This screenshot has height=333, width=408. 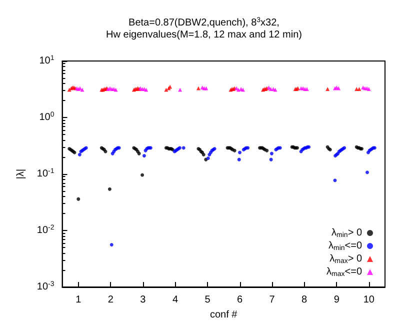 What do you see at coordinates (111, 300) in the screenshot?
I see `x-tick-label: 2` at bounding box center [111, 300].